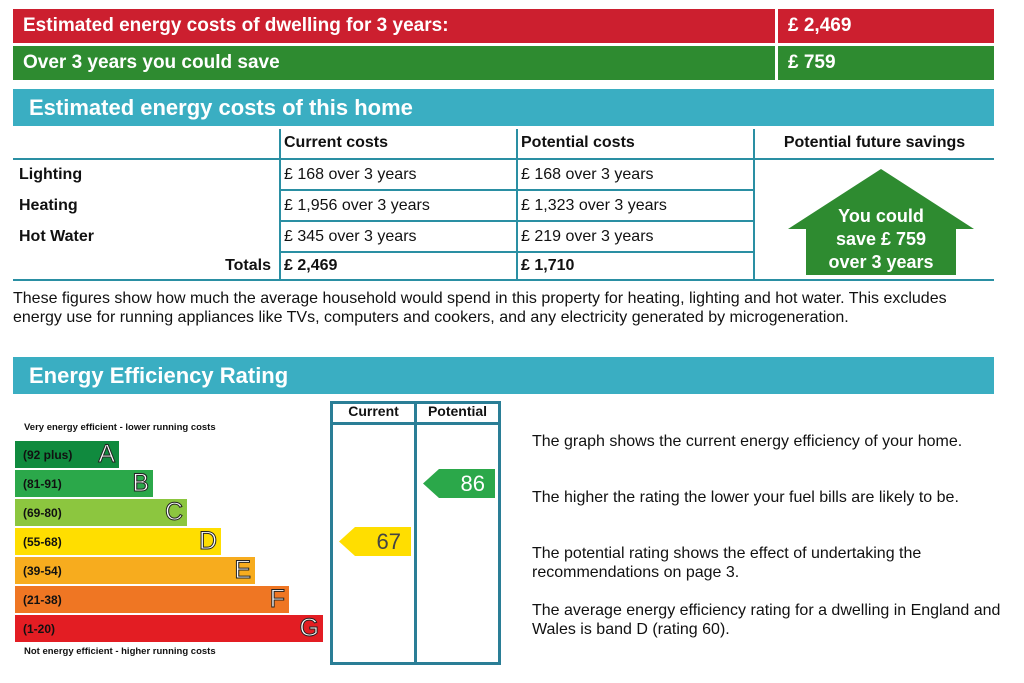 This screenshot has width=1024, height=683. I want to click on row-label-lighting: Lighting, so click(51, 174).